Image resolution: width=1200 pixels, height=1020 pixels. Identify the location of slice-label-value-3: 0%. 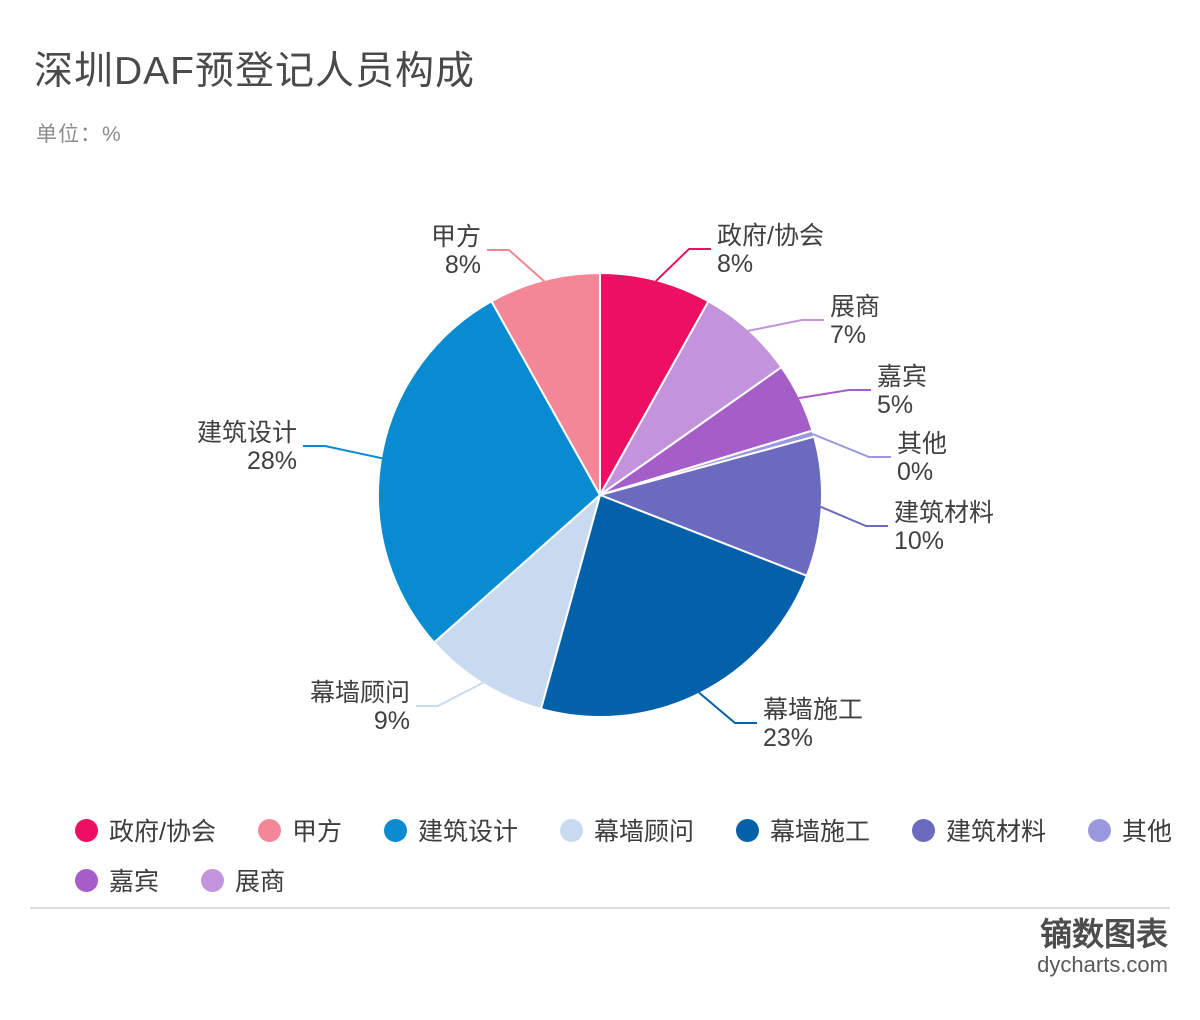
(915, 472).